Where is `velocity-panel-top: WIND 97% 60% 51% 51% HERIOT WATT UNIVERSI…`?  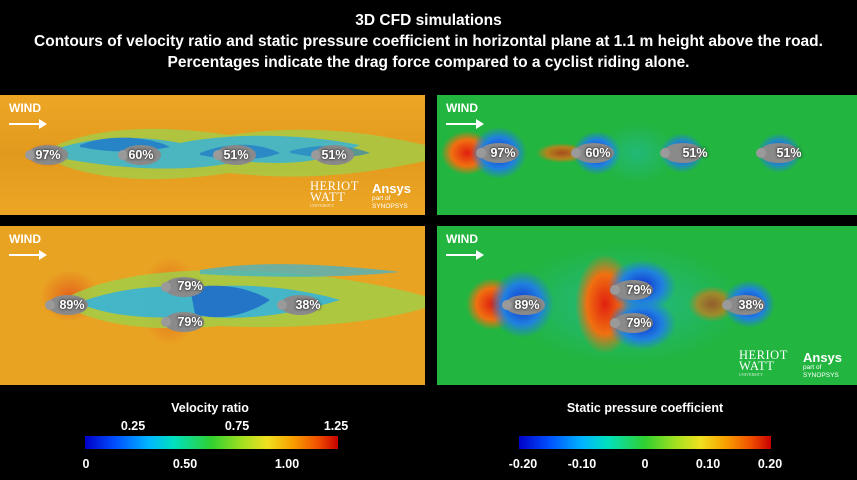 velocity-panel-top: WIND 97% 60% 51% 51% HERIOT WATT UNIVERSI… is located at coordinates (212, 155).